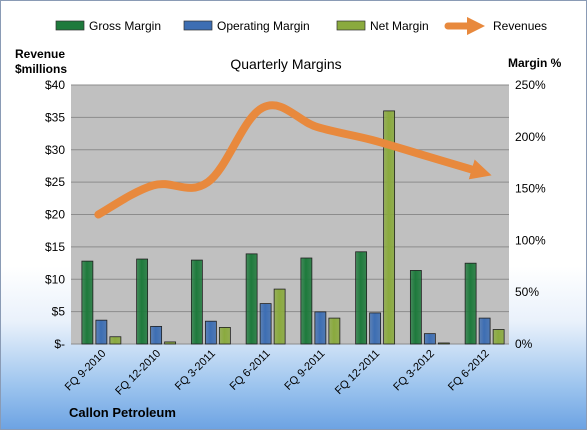  Describe the element at coordinates (125, 26) in the screenshot. I see `legend-label-gross-margin: Gross Margin` at that location.